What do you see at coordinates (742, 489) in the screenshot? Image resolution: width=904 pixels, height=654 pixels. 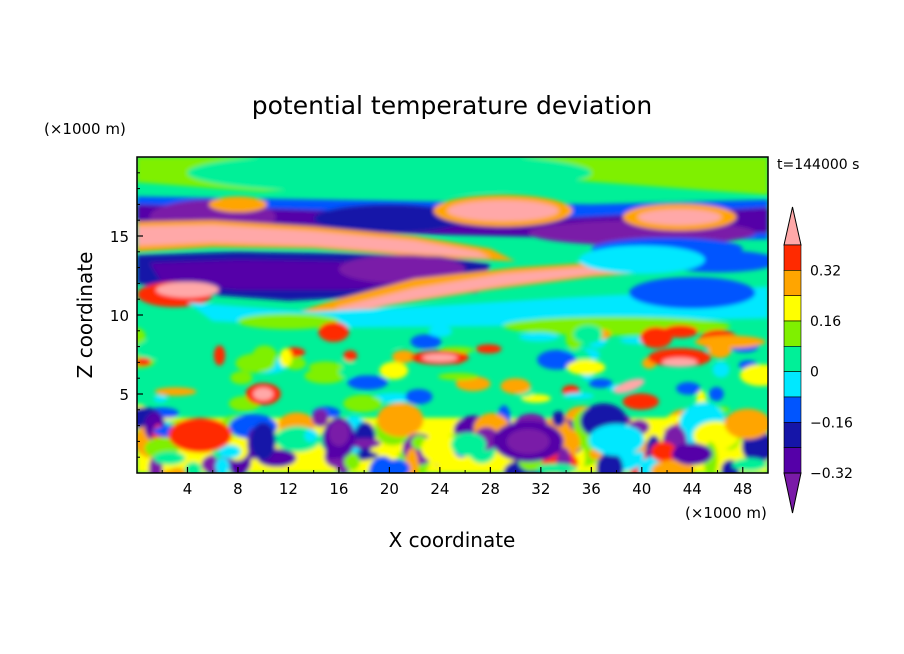 I see `x-tick-label: 48` at bounding box center [742, 489].